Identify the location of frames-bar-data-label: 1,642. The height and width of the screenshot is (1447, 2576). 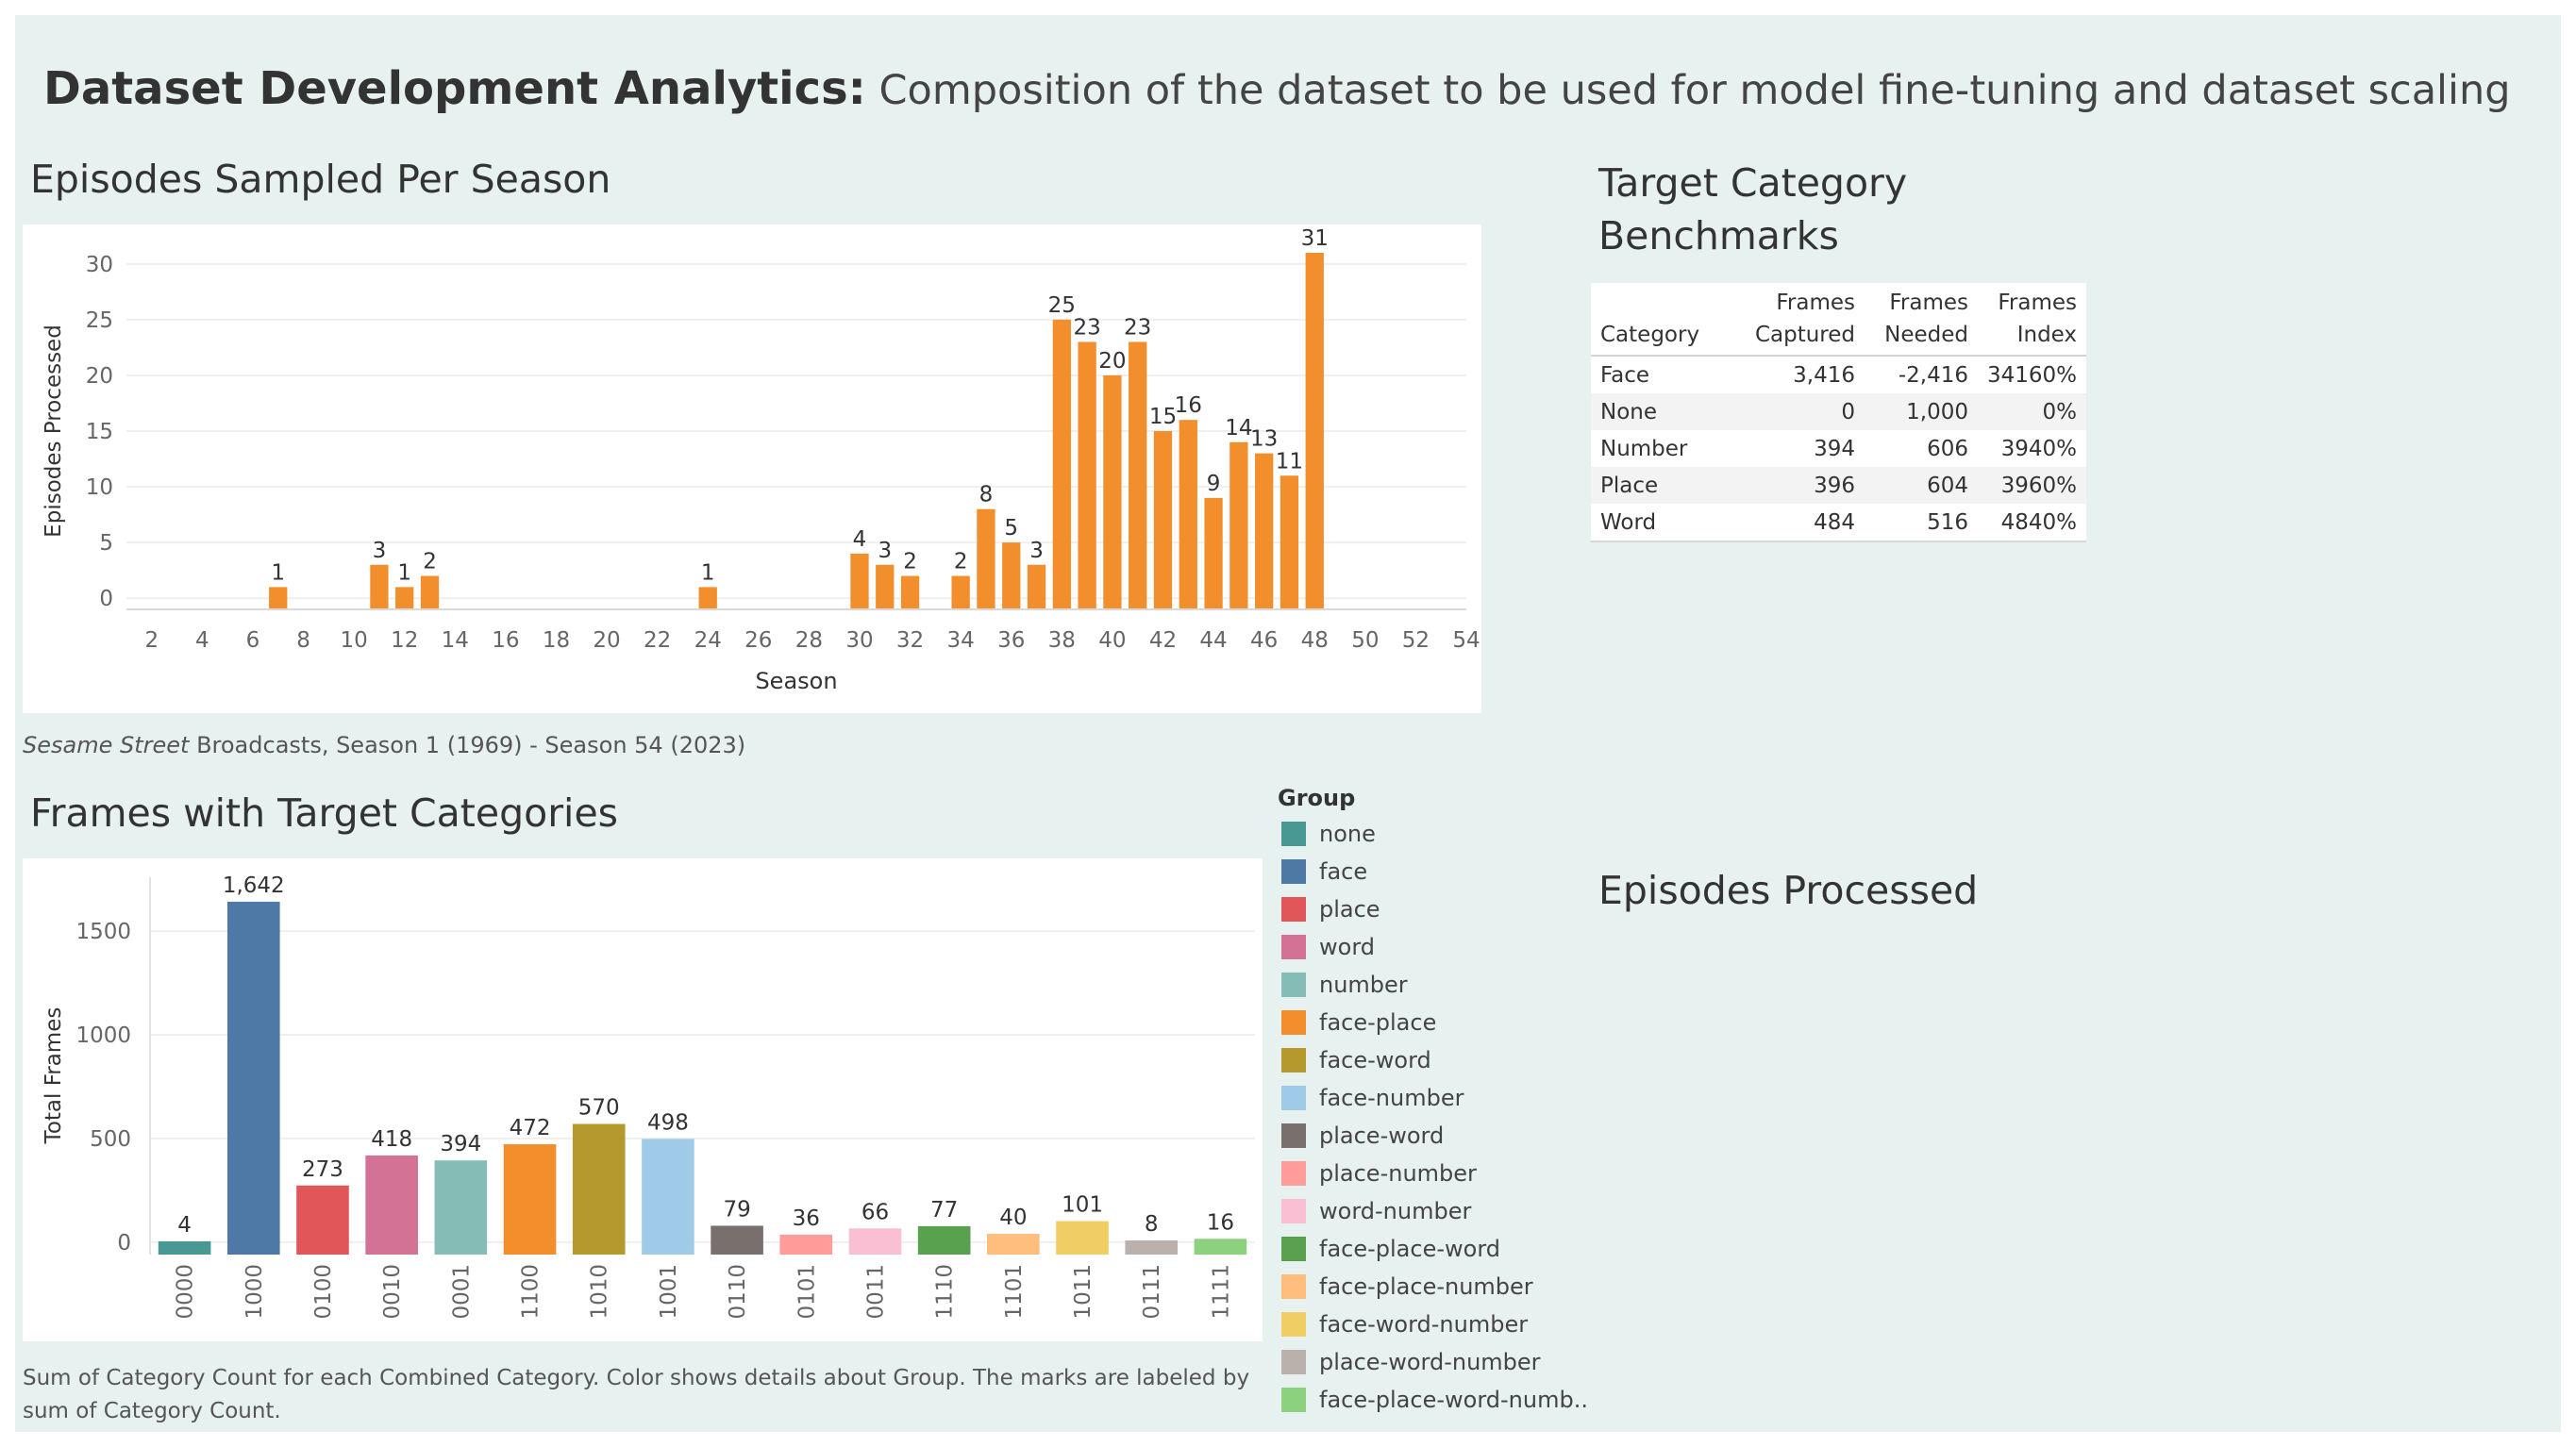
(254, 886).